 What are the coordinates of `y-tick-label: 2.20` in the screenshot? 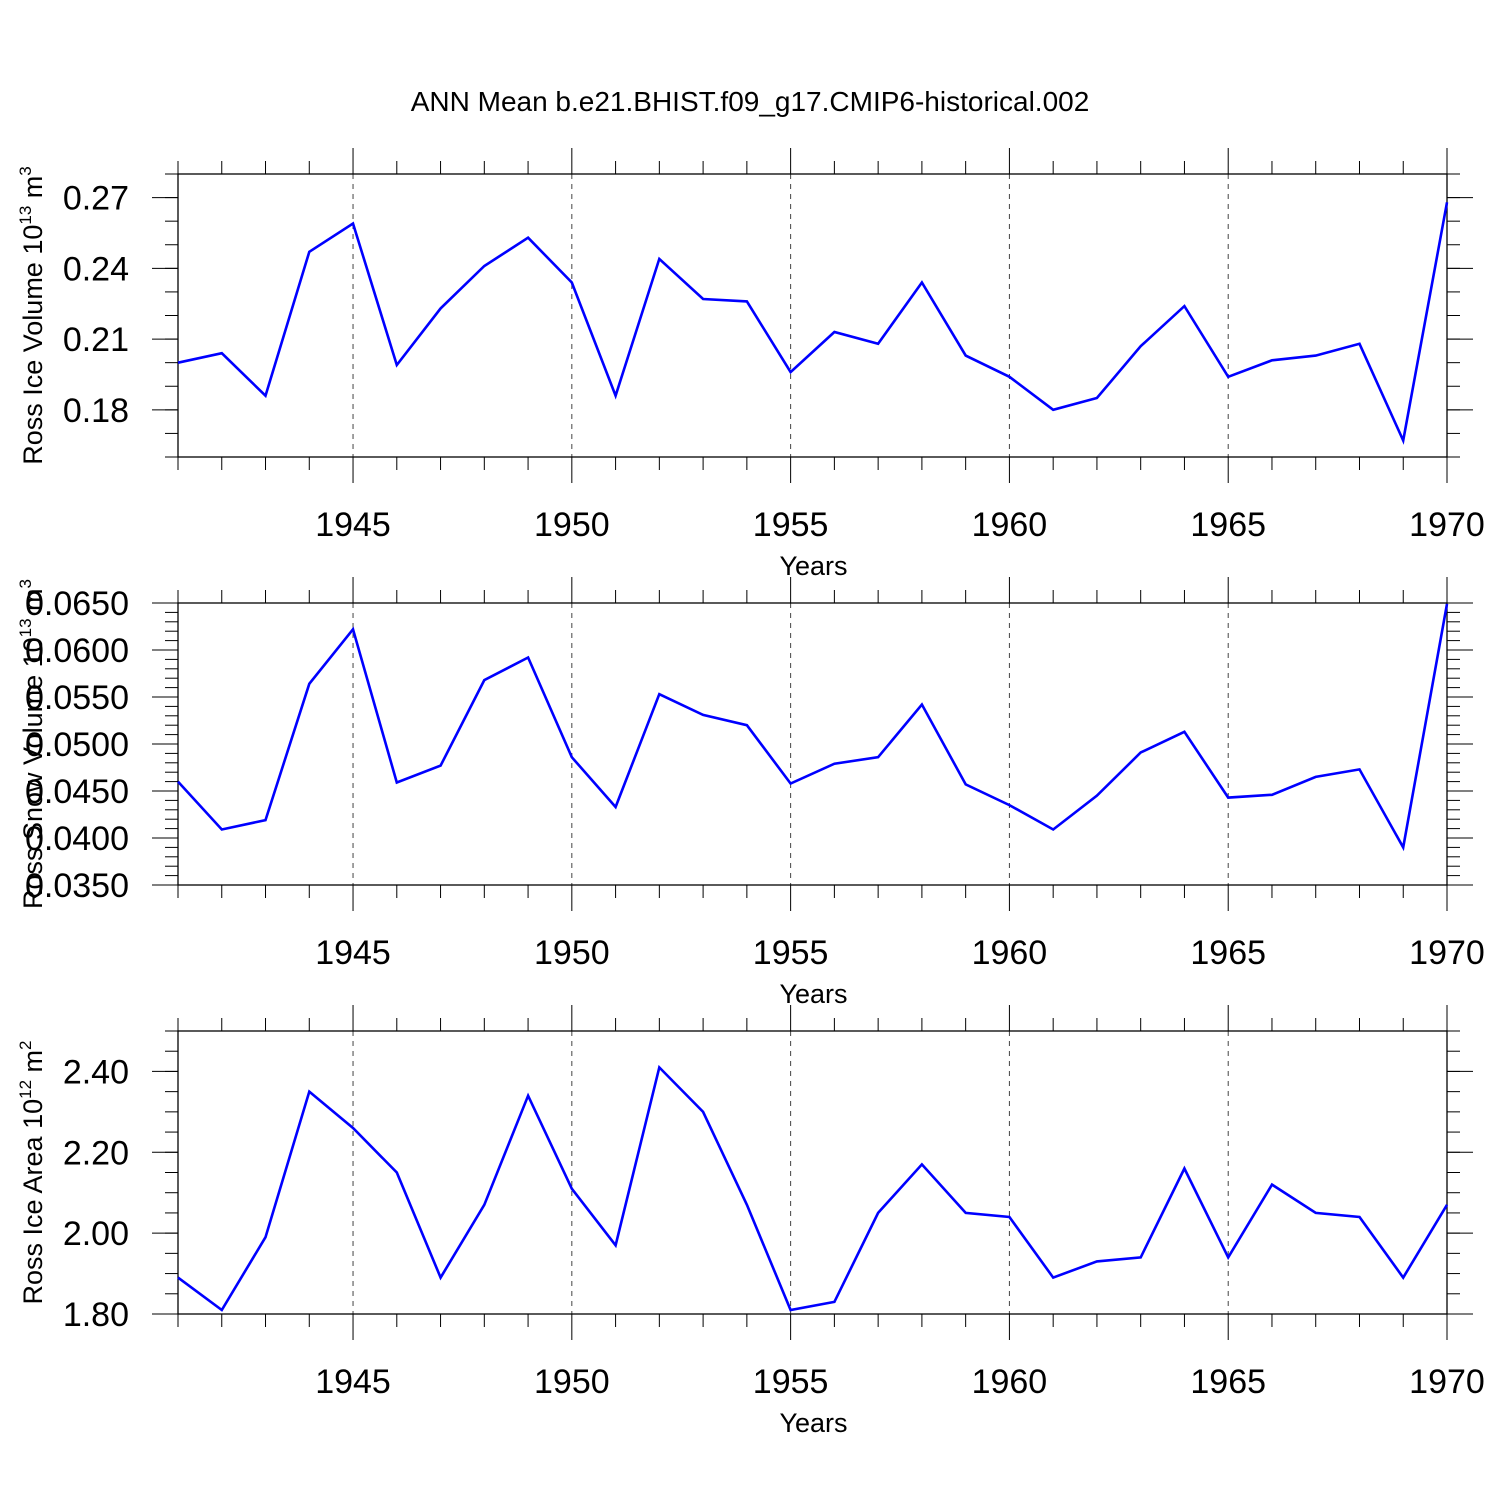 It's located at (96, 1153).